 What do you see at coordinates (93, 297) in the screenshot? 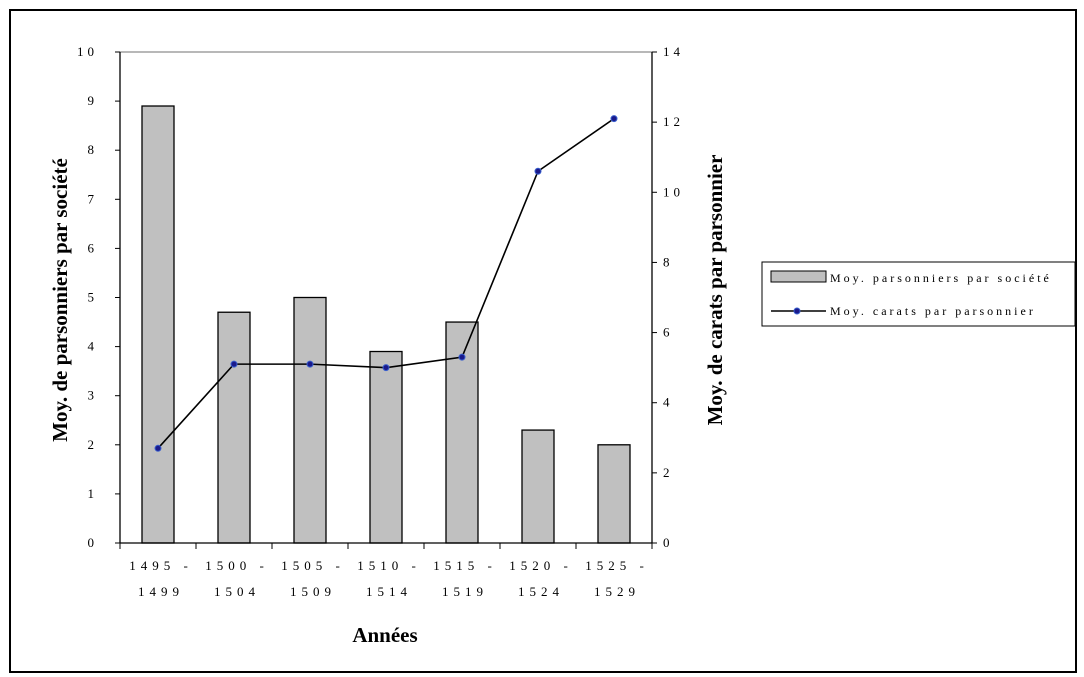
I see `y-left-tick-label: 5` at bounding box center [93, 297].